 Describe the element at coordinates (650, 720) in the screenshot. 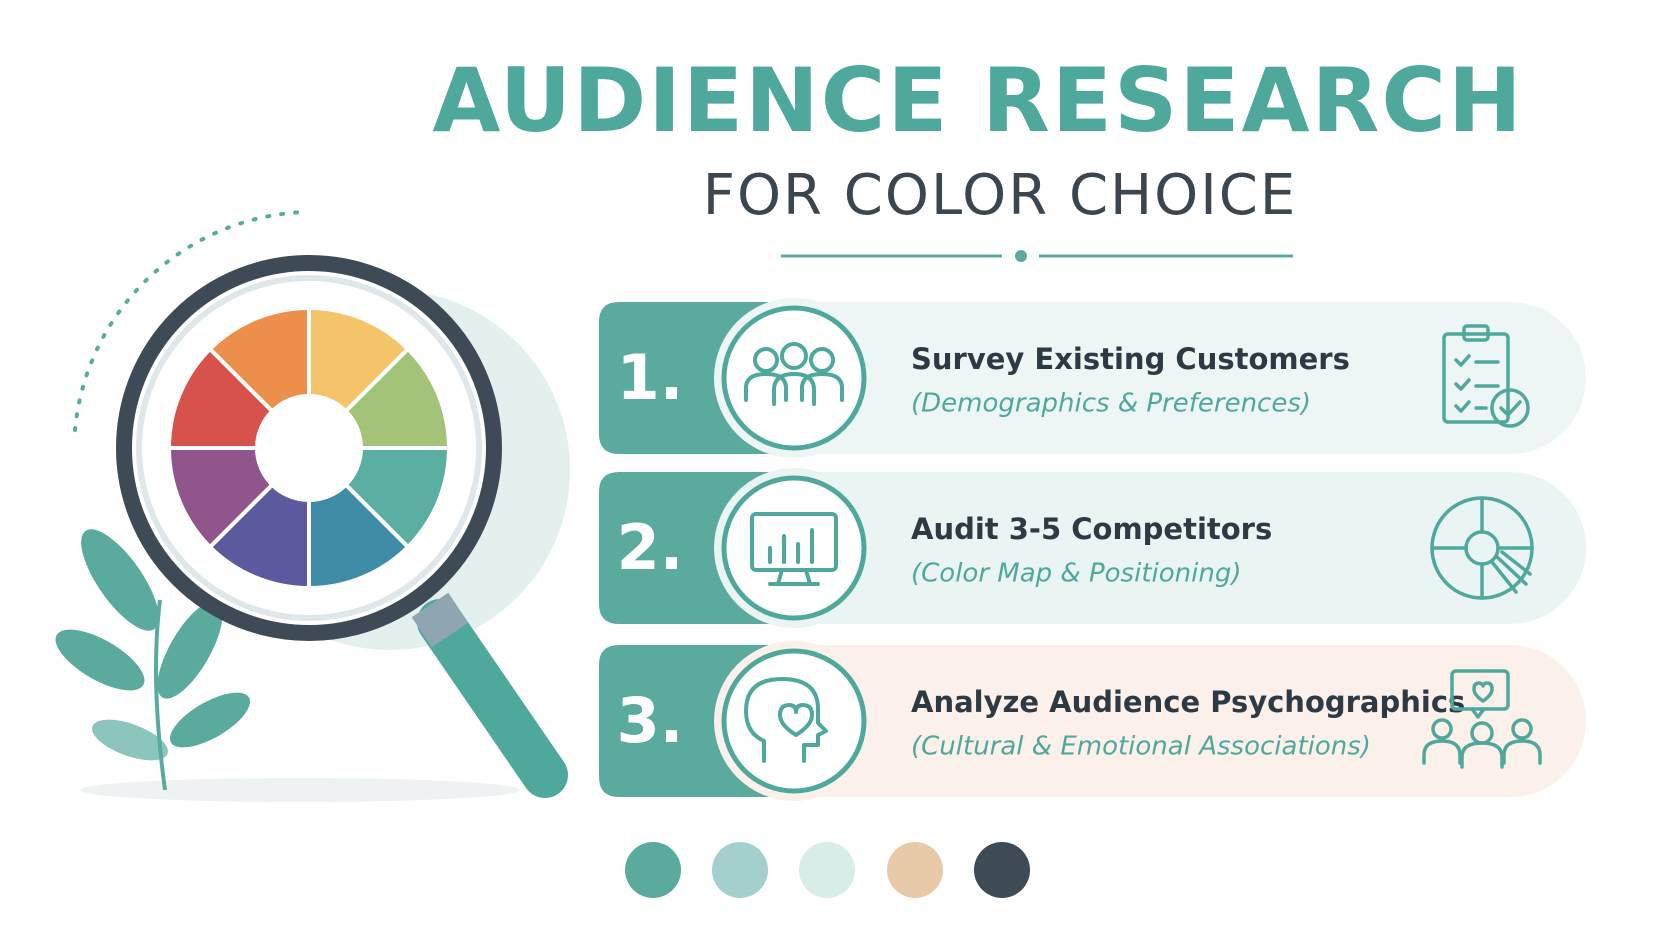

I see `step-number: 3.` at that location.